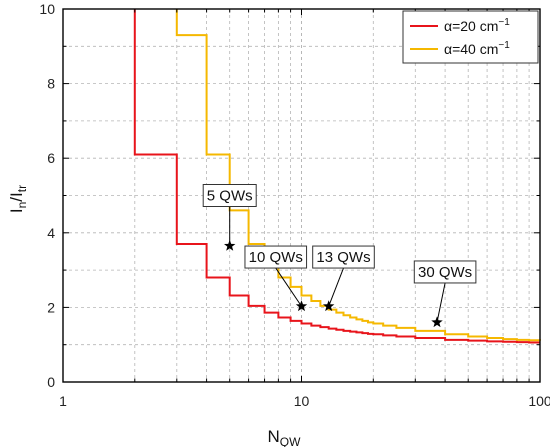  I want to click on x-tick-label: 100, so click(539, 401).